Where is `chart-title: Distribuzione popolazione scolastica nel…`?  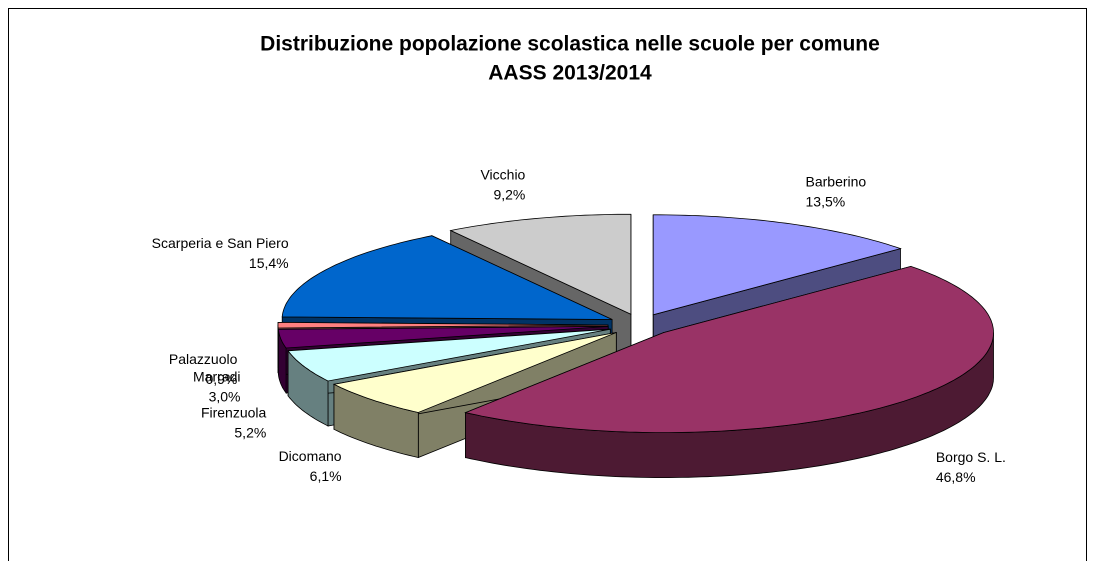
chart-title: Distribuzione popolazione scolastica nel… is located at coordinates (570, 44).